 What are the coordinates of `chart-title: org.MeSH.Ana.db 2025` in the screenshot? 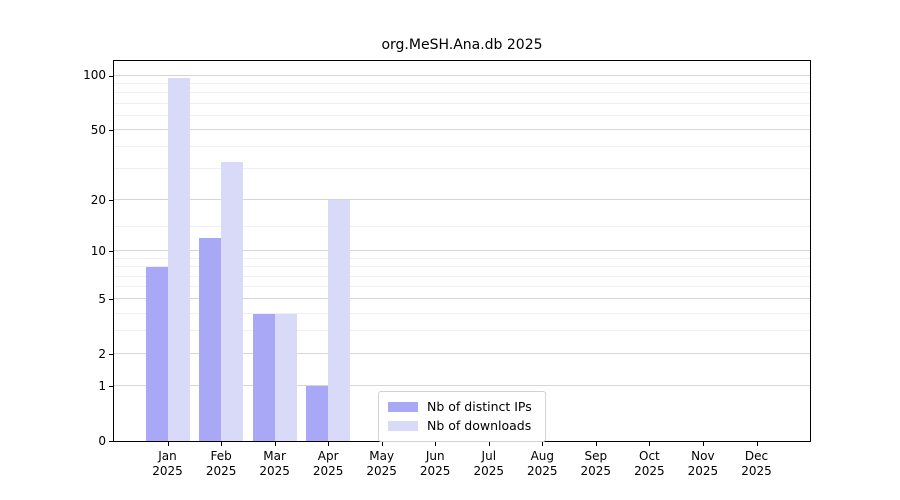 It's located at (462, 45).